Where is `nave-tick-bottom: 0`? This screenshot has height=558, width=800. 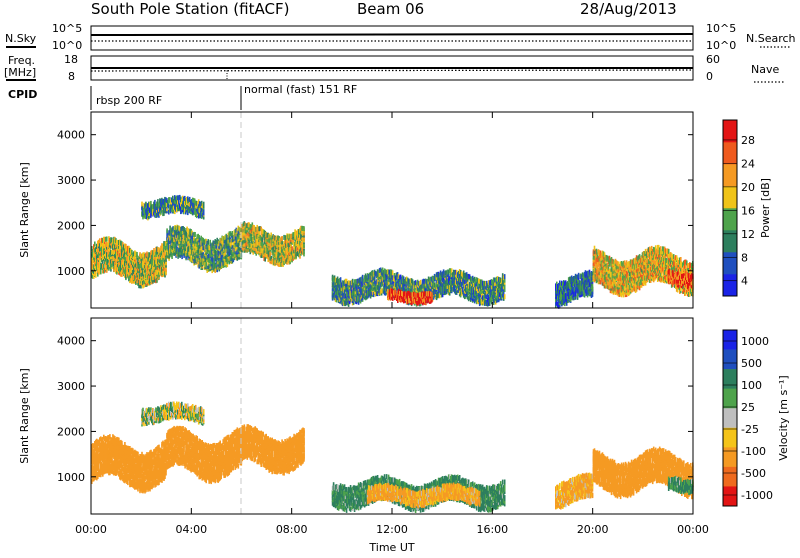
nave-tick-bottom: 0 is located at coordinates (709, 76).